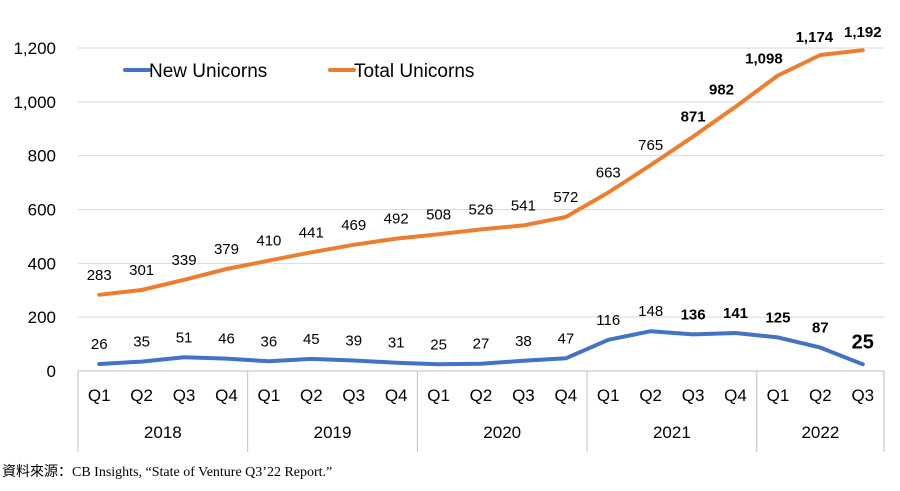 The image size is (900, 491). Describe the element at coordinates (608, 320) in the screenshot. I see `new-unicorns-data-label: 116` at that location.